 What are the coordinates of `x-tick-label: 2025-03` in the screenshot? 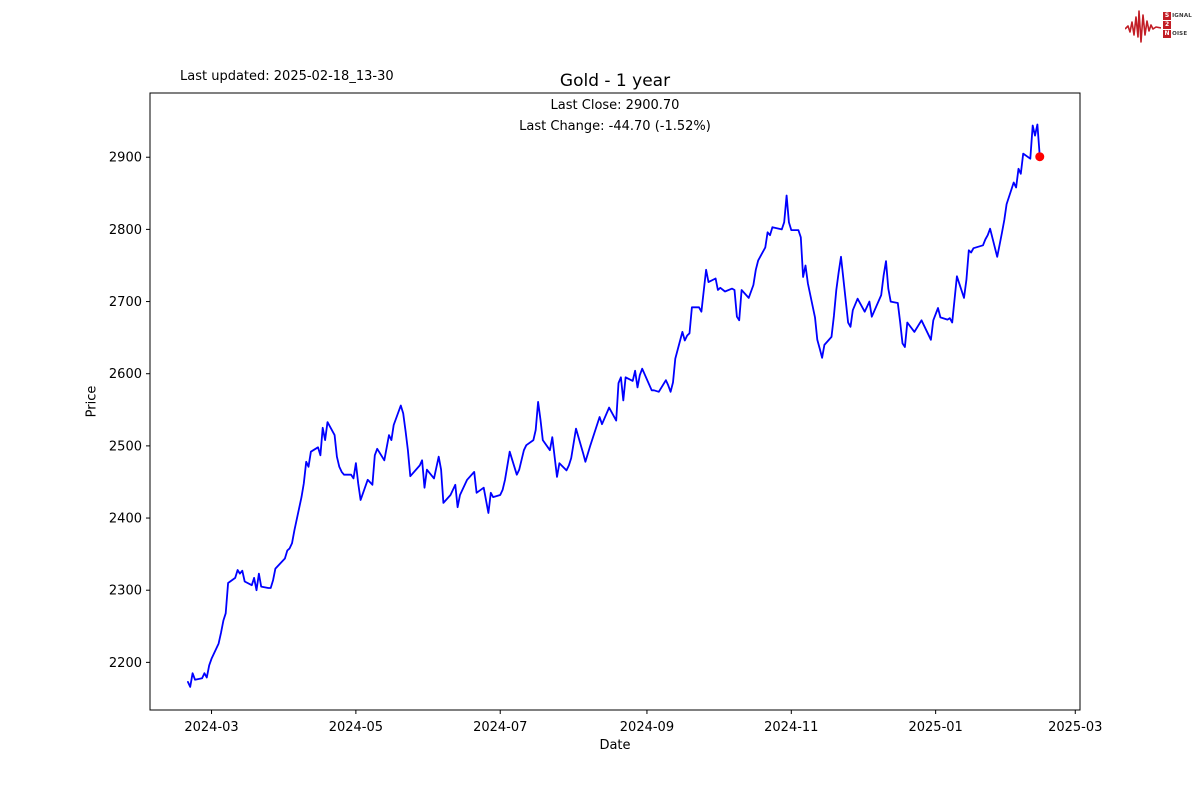 It's located at (1075, 727).